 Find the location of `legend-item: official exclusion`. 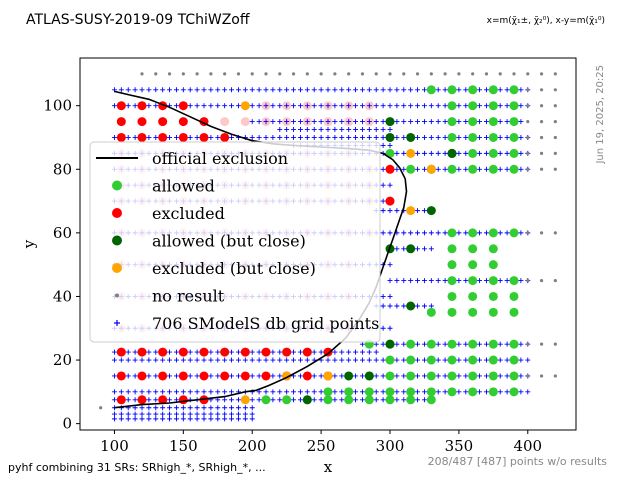

legend-item: official exclusion is located at coordinates (192, 158).